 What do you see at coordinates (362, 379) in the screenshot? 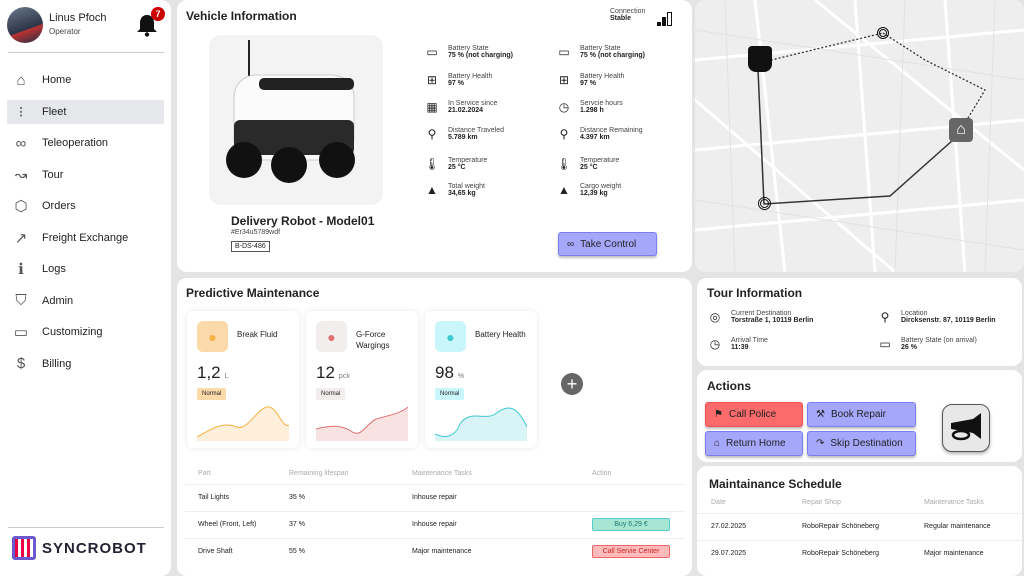
I see `metric-card: ● G-Force Wargings 12 pck Normal` at bounding box center [362, 379].